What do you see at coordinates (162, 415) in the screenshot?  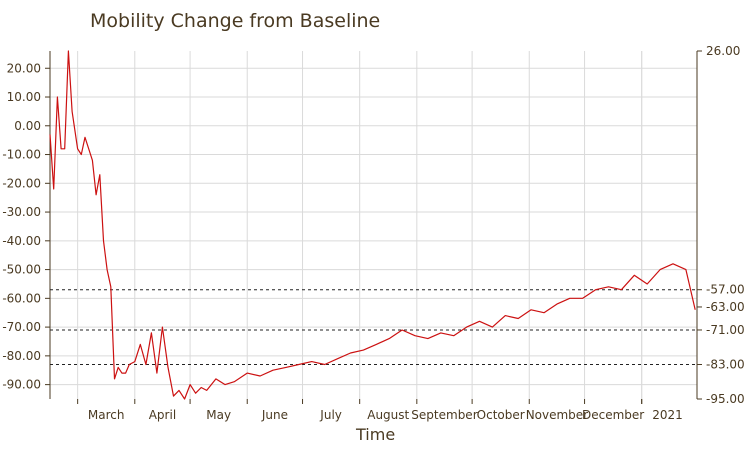 I see `x-tick-label: April` at bounding box center [162, 415].